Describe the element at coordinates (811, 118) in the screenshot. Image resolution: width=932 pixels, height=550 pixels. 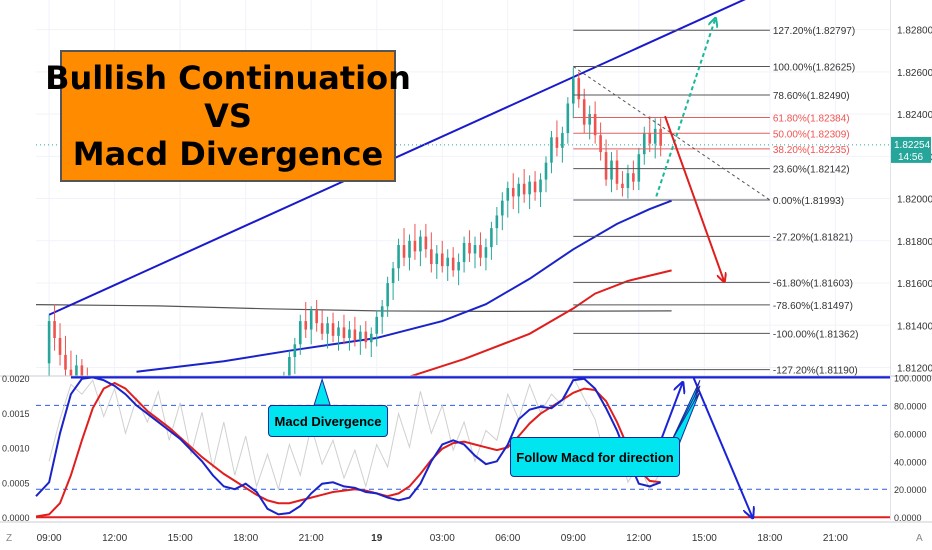
I see `fib-level-label: 61.80%(1.82384)` at that location.